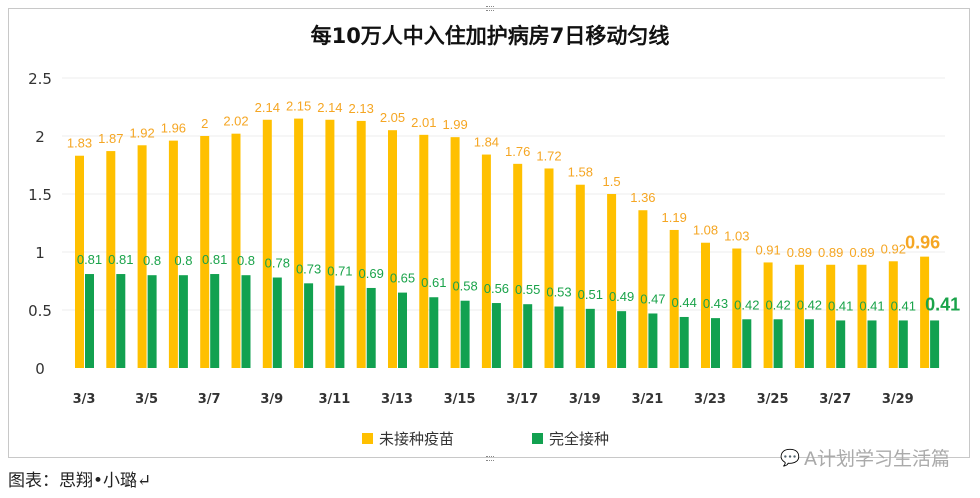 The height and width of the screenshot is (498, 980). What do you see at coordinates (173, 128) in the screenshot?
I see `data-label: 1.96` at bounding box center [173, 128].